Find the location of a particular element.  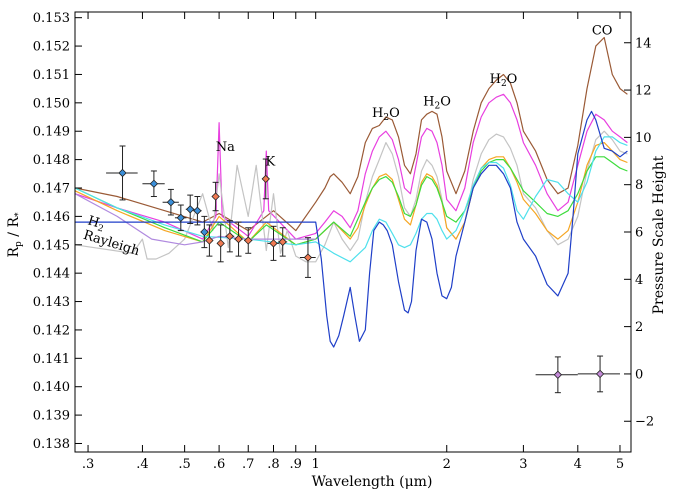

y-right-tick-label-0: −2 is located at coordinates (644, 422).